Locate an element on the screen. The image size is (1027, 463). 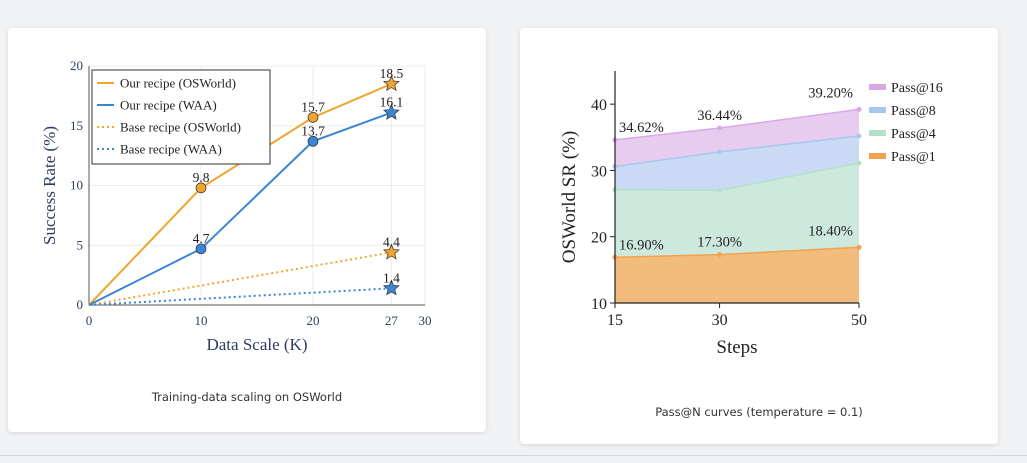
legend-label-pass-4: Pass@4 is located at coordinates (913, 134).